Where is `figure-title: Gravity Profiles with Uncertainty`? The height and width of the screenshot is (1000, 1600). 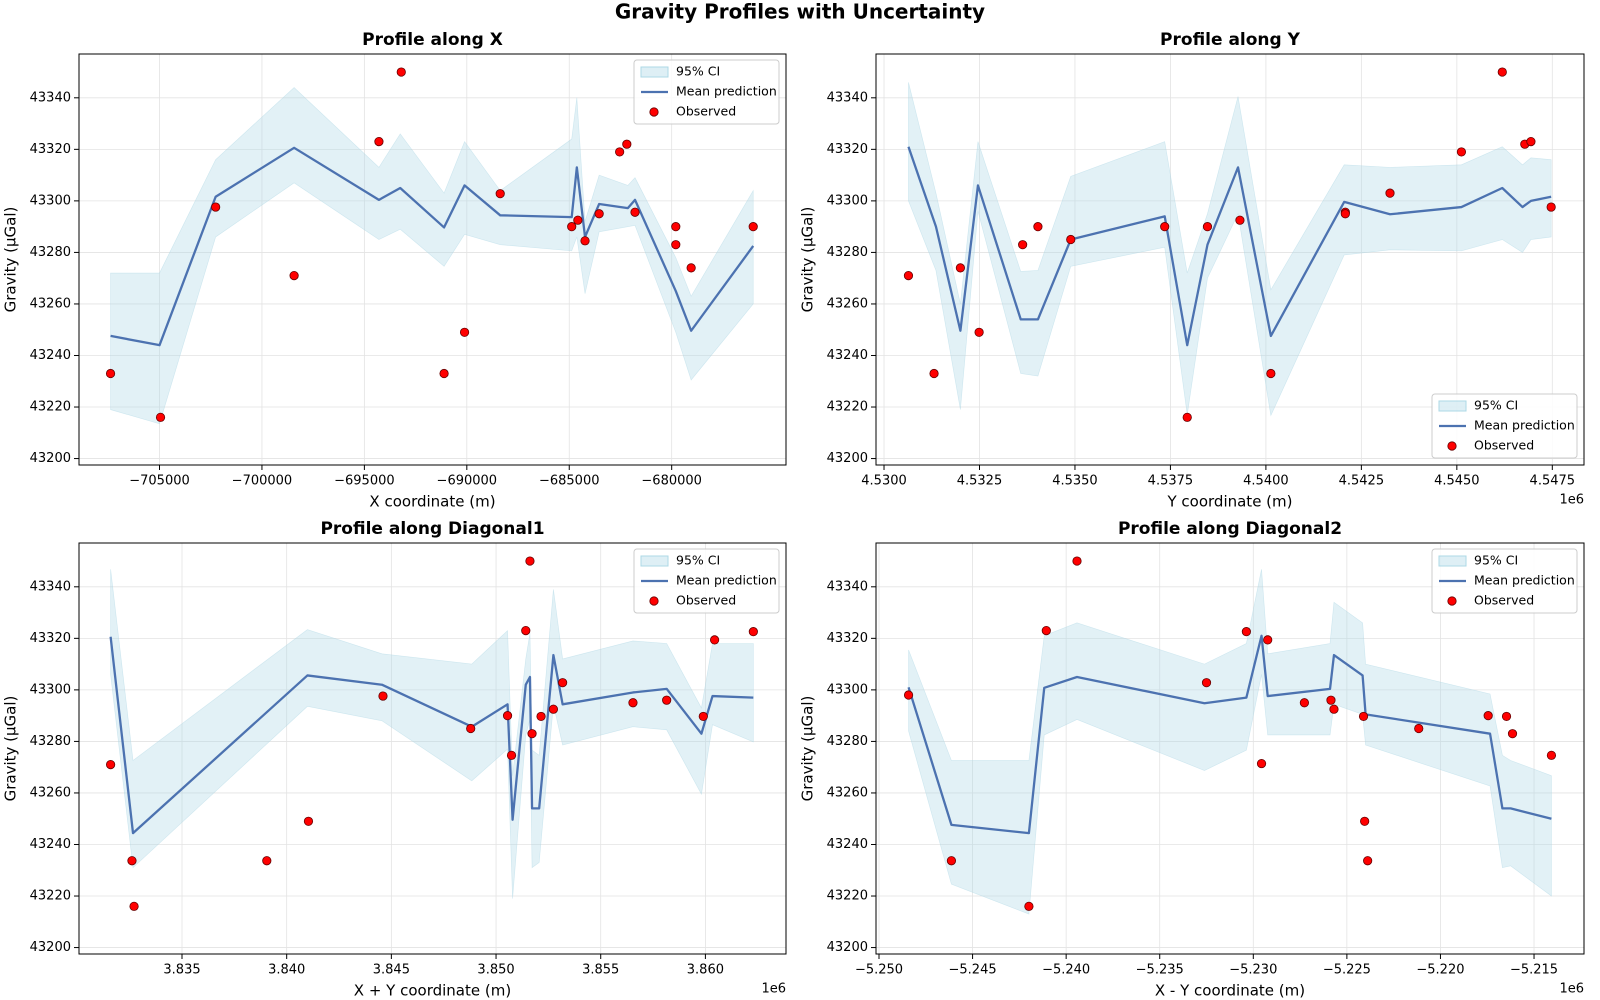
figure-title: Gravity Profiles with Uncertainty is located at coordinates (800, 12).